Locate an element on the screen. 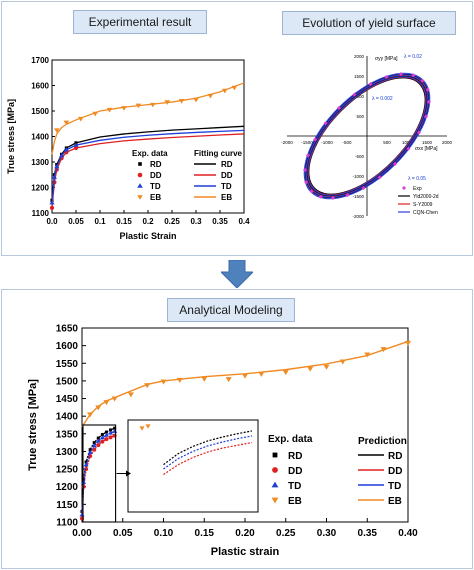  annotation-lambda-2: λ = 0.002 is located at coordinates (382, 99).